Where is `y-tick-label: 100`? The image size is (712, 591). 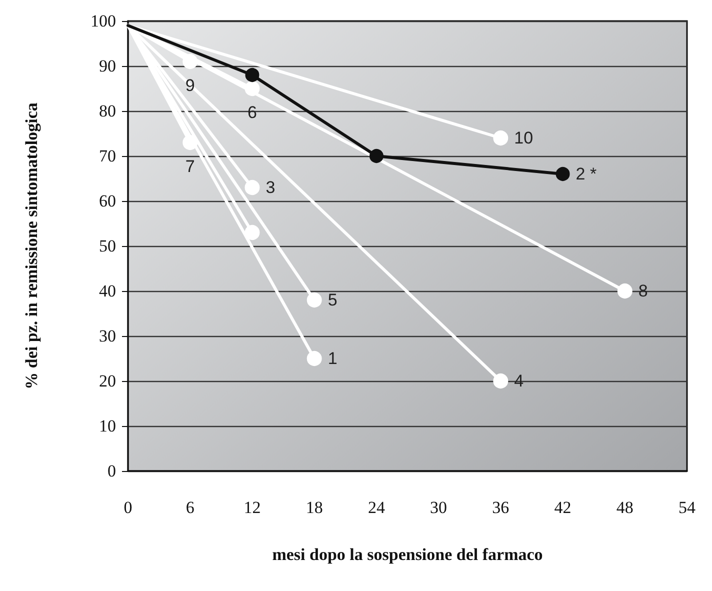
y-tick-label: 100 is located at coordinates (103, 21).